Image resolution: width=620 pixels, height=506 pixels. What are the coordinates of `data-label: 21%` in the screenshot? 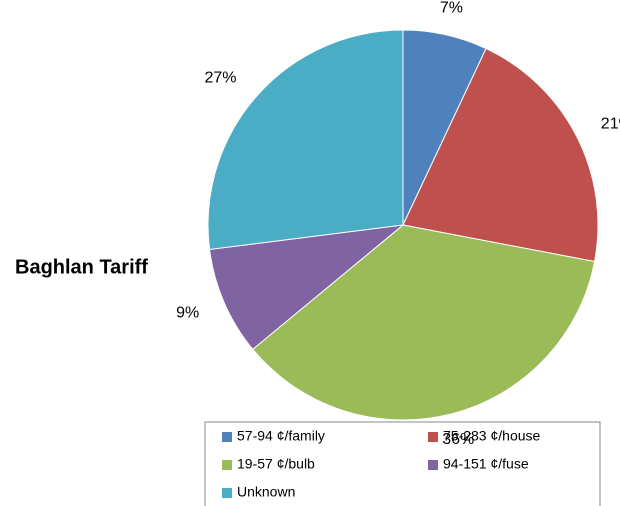 It's located at (610, 123).